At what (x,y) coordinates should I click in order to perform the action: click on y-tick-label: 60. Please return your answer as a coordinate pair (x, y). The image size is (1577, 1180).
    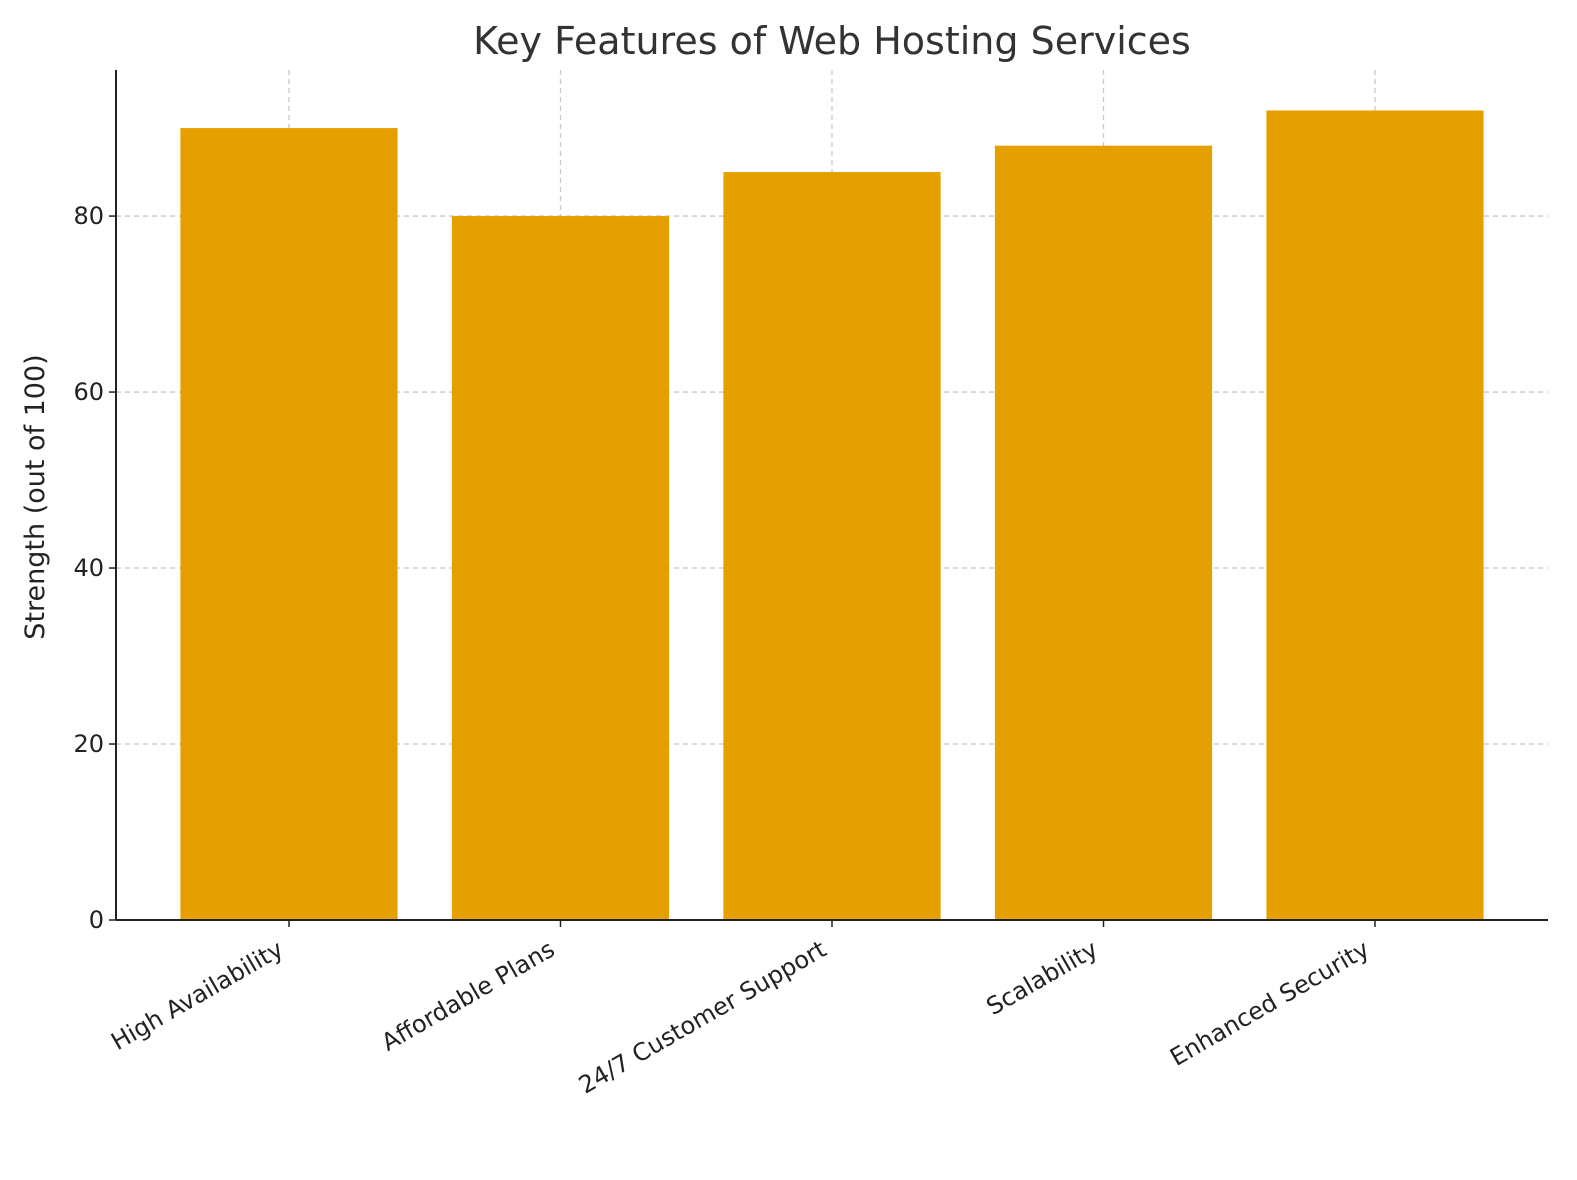
    Looking at the image, I should click on (88, 392).